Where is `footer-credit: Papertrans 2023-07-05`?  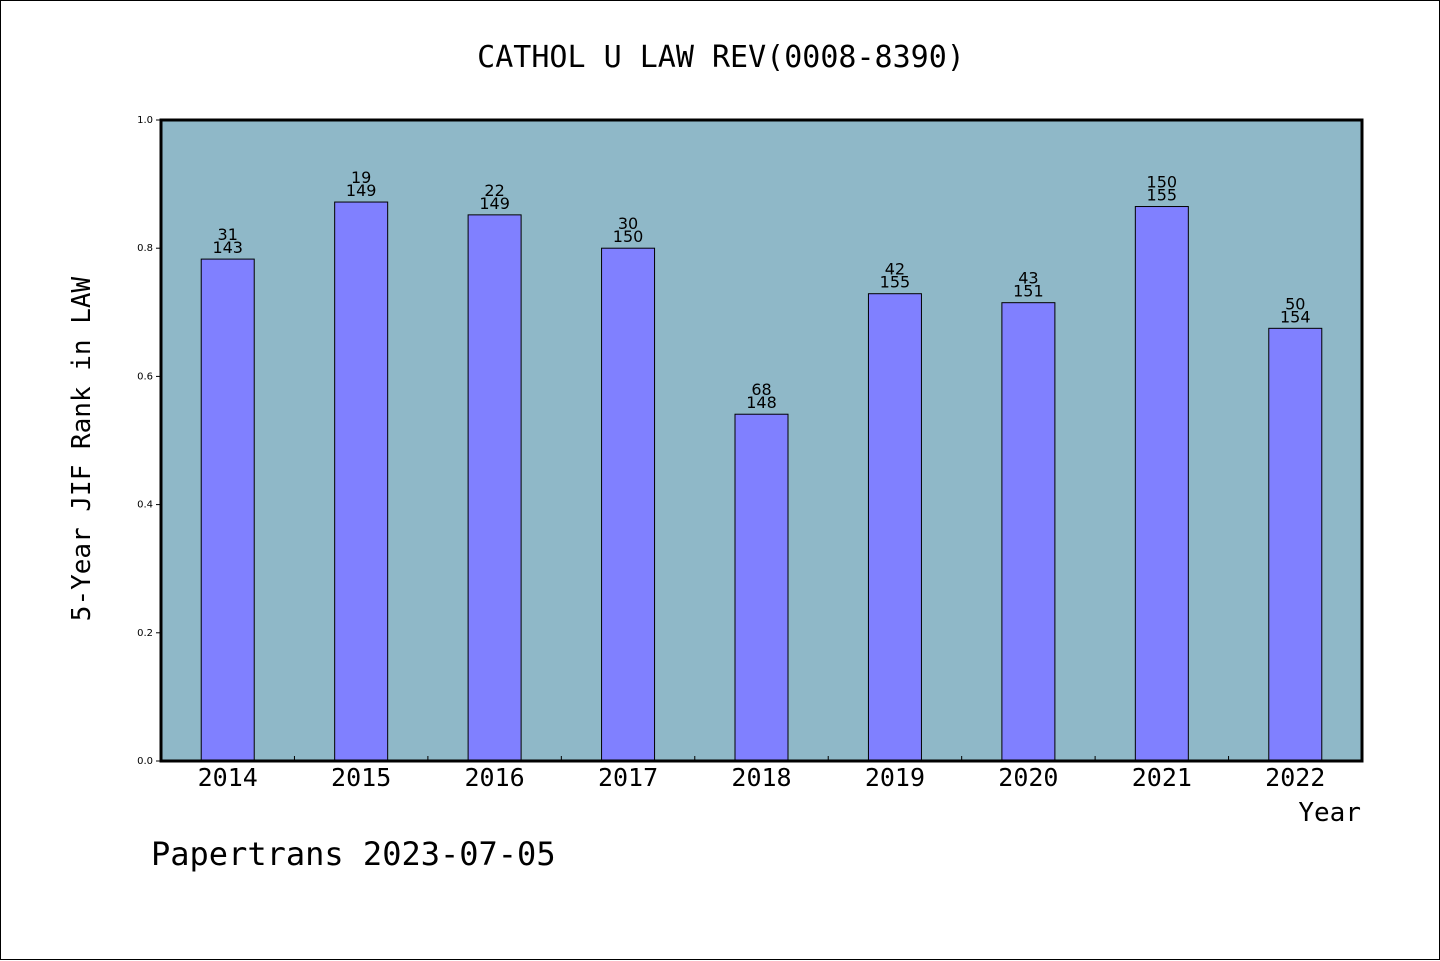 footer-credit: Papertrans 2023-07-05 is located at coordinates (353, 854).